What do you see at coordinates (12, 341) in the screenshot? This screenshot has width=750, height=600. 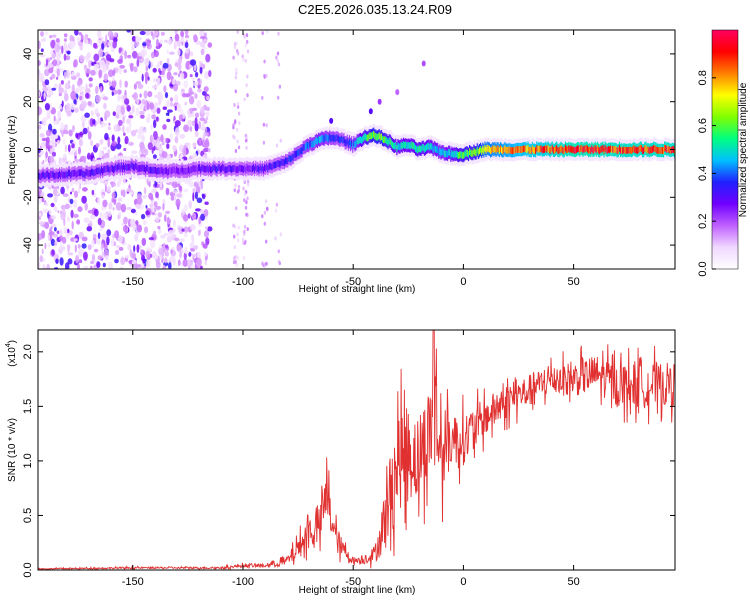 I see `snr-multiplier-close: )` at bounding box center [12, 341].